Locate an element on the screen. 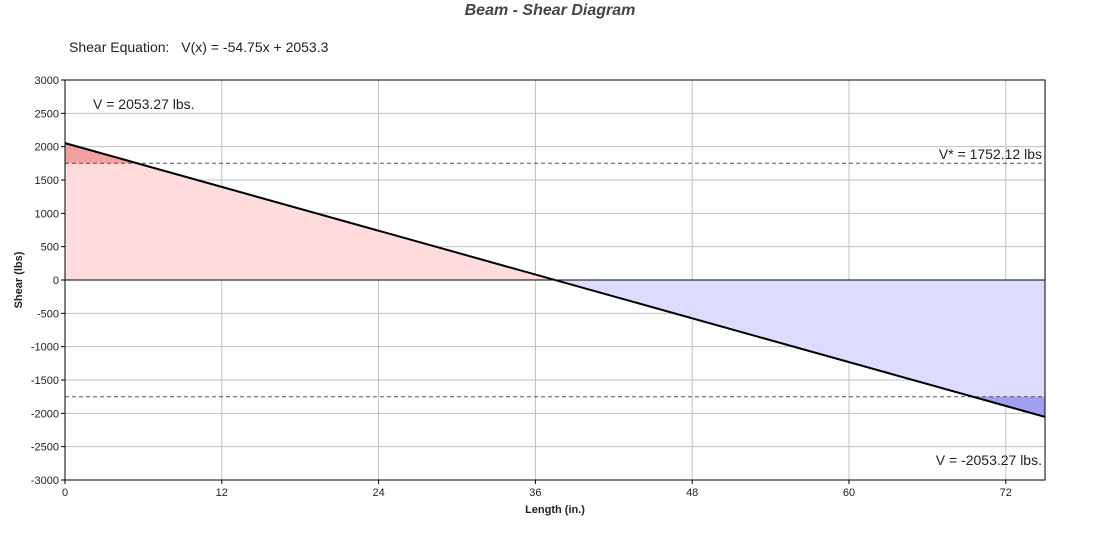  x-tick-label: 24 is located at coordinates (378, 493).